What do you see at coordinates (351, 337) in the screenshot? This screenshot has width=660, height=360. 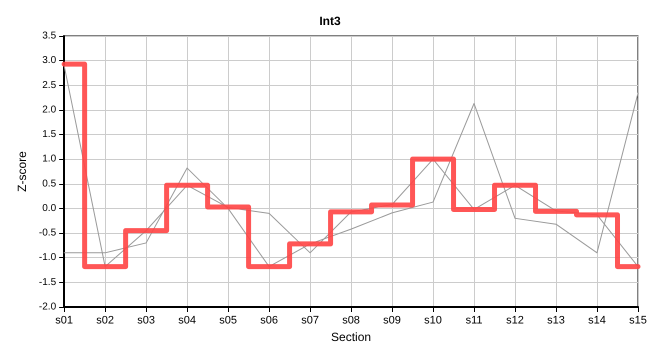 I see `x-axis-title: Section` at bounding box center [351, 337].